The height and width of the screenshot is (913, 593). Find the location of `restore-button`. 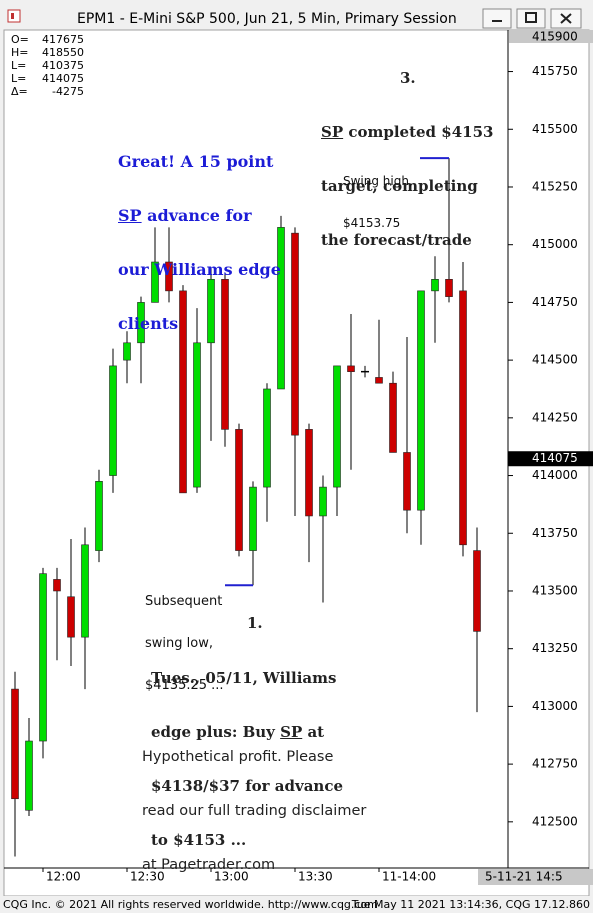

restore-button is located at coordinates (531, 18).